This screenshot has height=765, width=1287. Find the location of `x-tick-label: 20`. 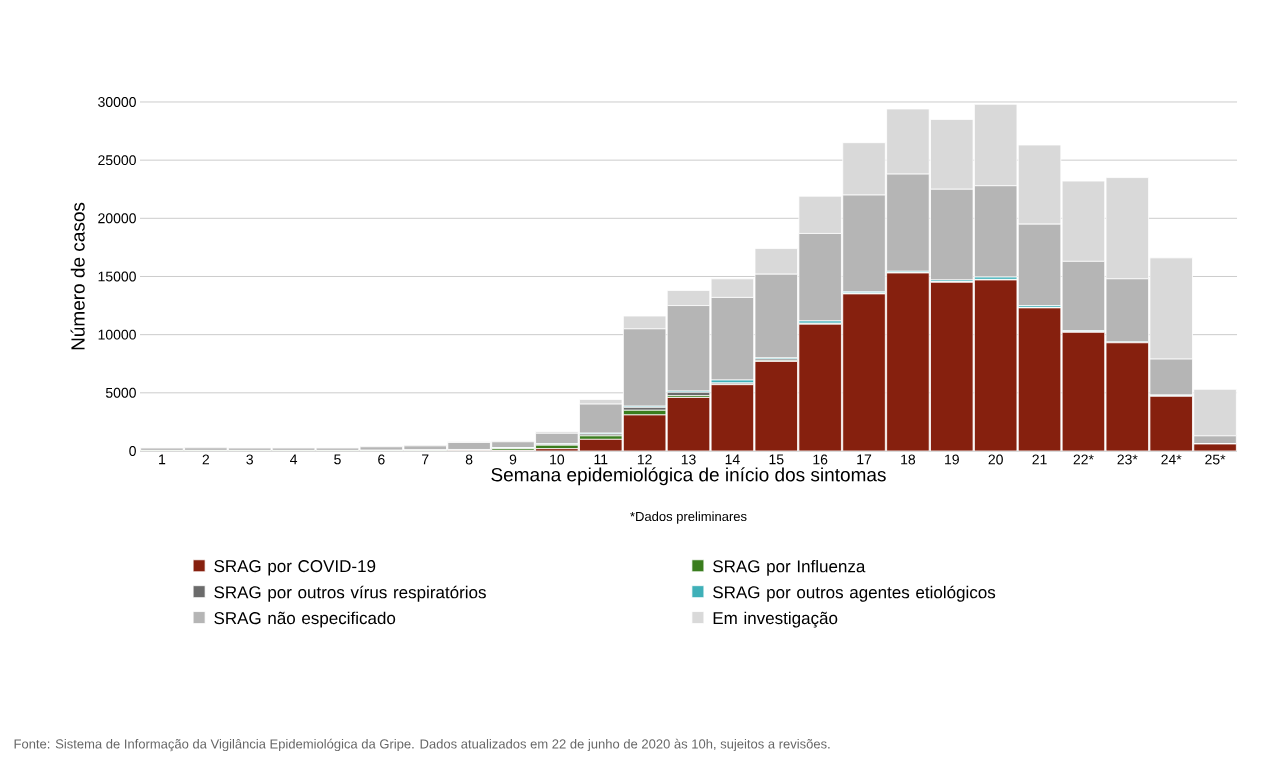

x-tick-label: 20 is located at coordinates (995, 459).